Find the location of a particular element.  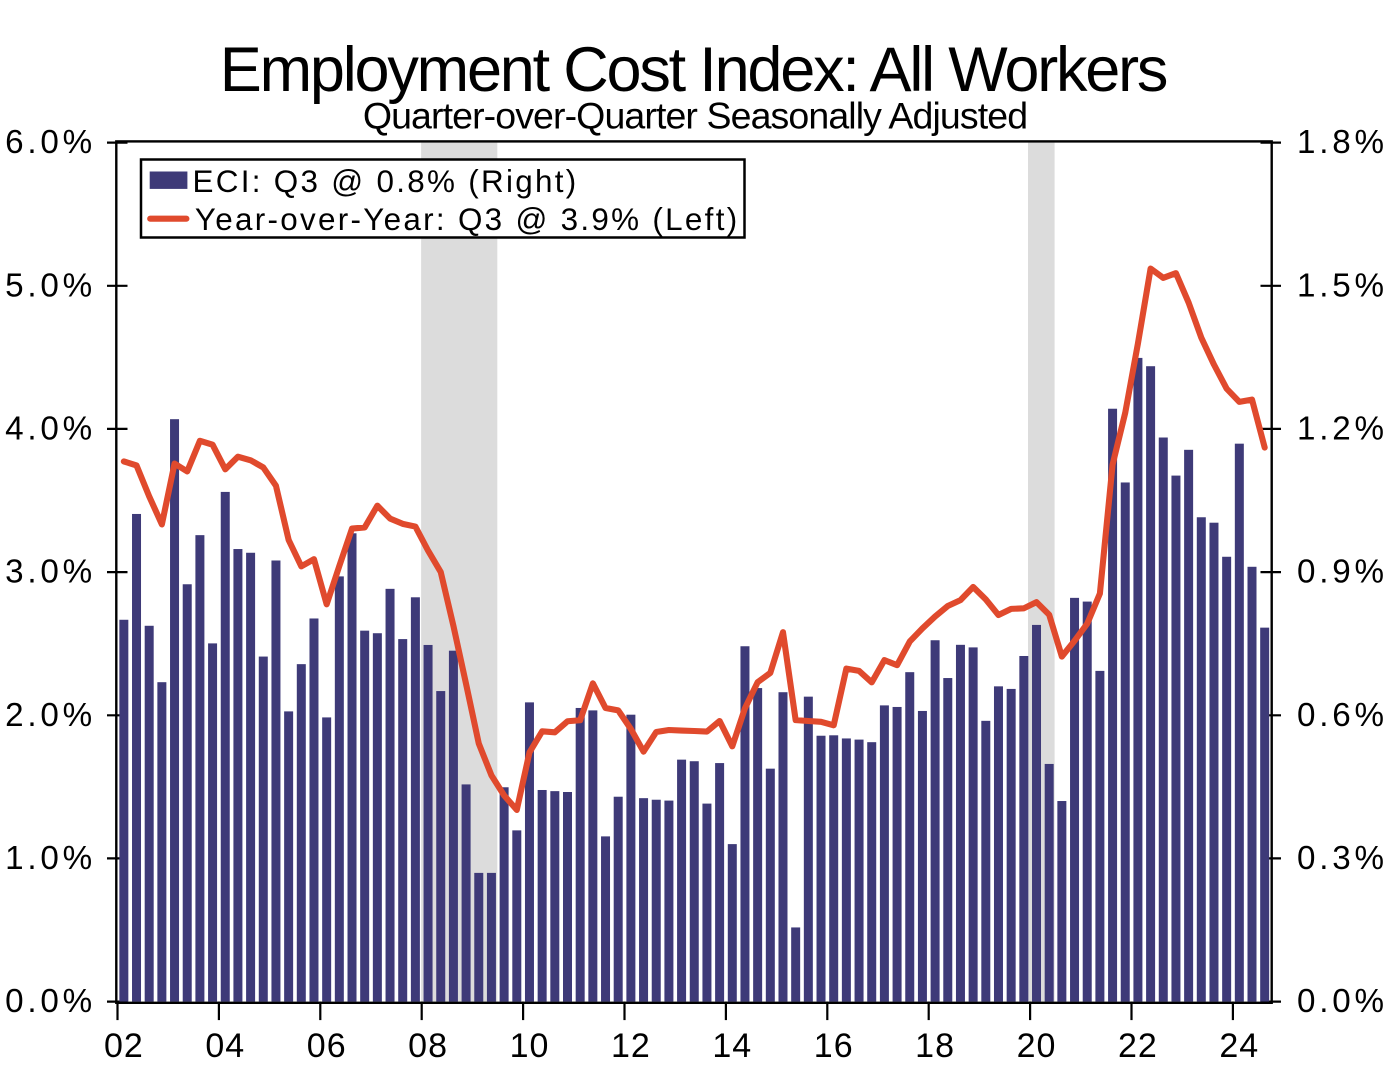

svg-text: 10 is located at coordinates (530, 1046).